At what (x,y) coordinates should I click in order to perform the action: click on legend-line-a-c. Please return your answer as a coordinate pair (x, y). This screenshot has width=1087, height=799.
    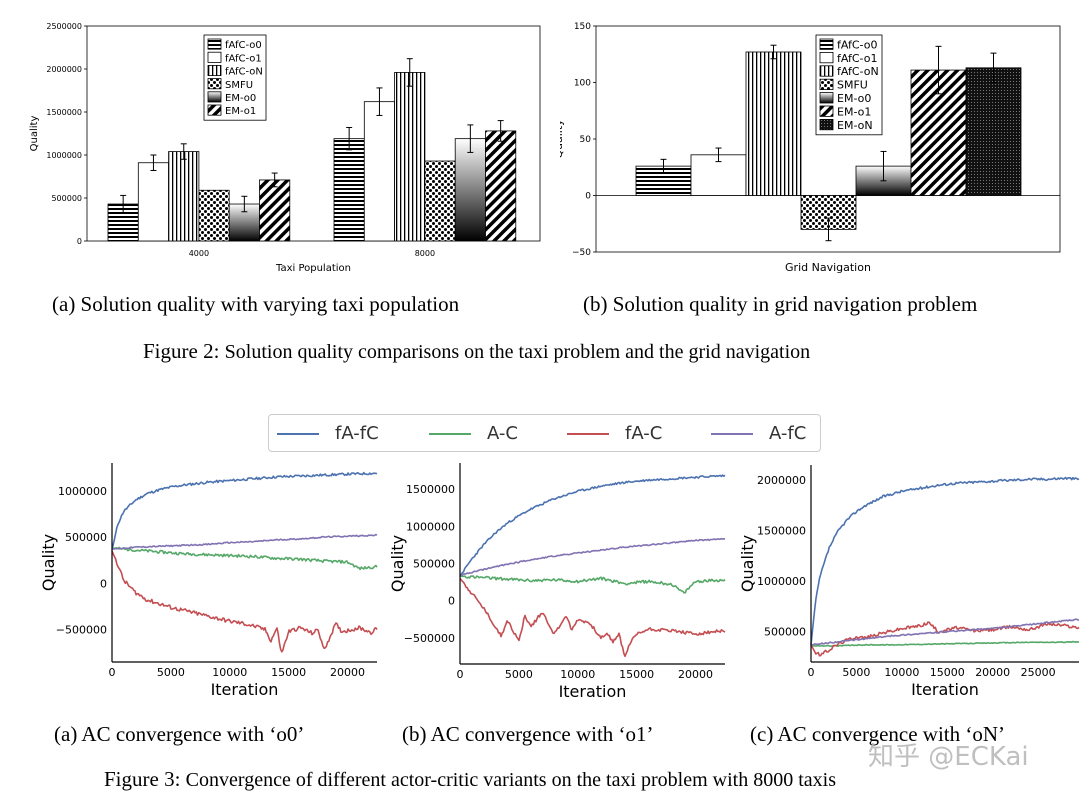
    Looking at the image, I should click on (450, 434).